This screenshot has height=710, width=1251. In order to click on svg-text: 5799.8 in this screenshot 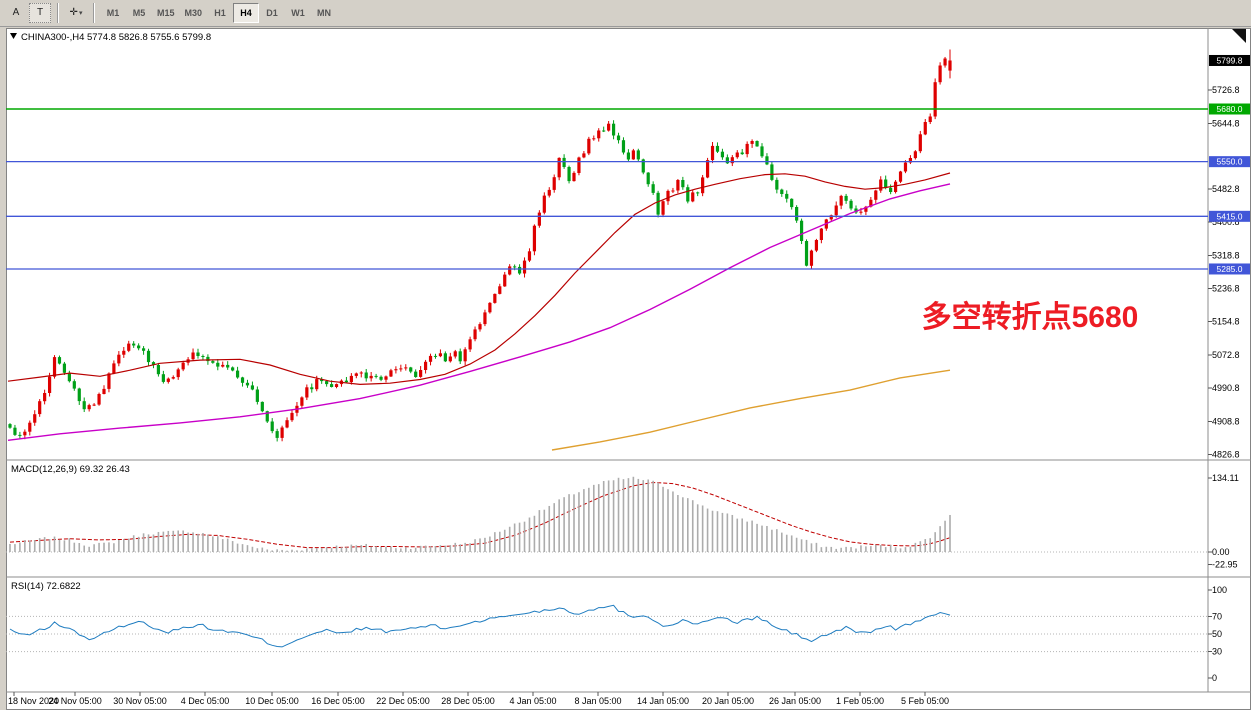, I will do `click(1230, 60)`.